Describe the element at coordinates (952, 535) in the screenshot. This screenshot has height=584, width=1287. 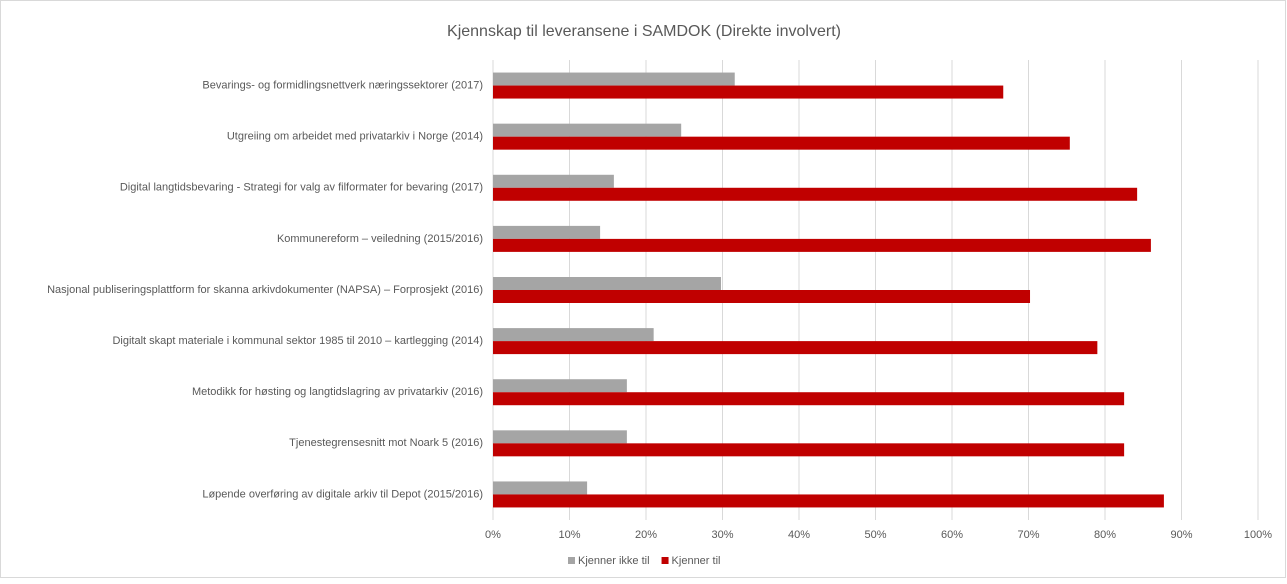
I see `x-tick-label: 60%` at that location.